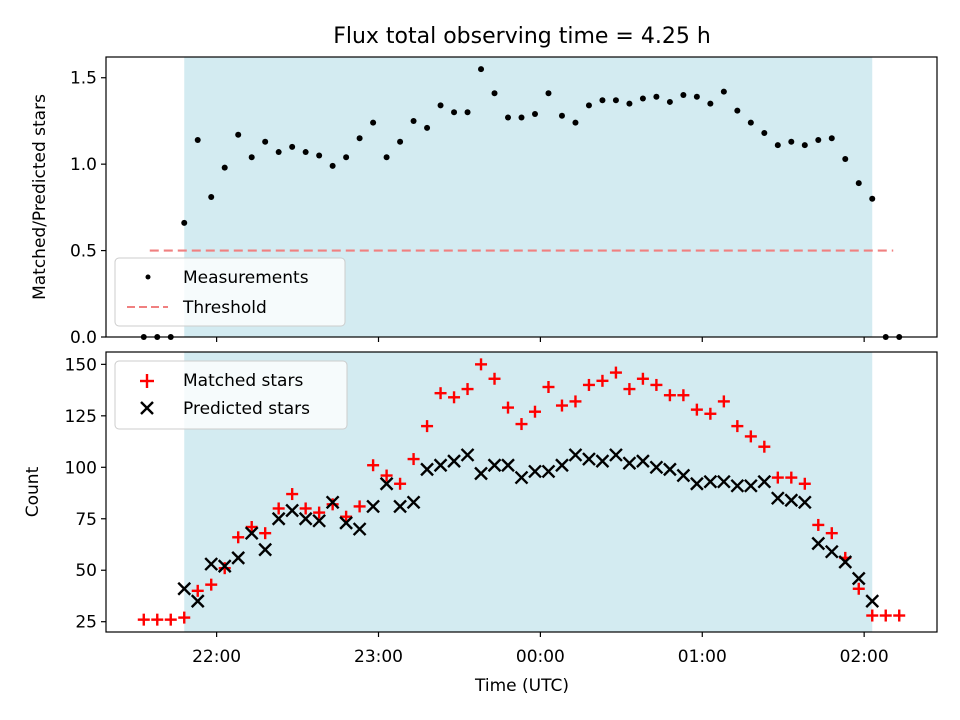 This screenshot has width=960, height=720. I want to click on x-tick-label: 23:00, so click(378, 657).